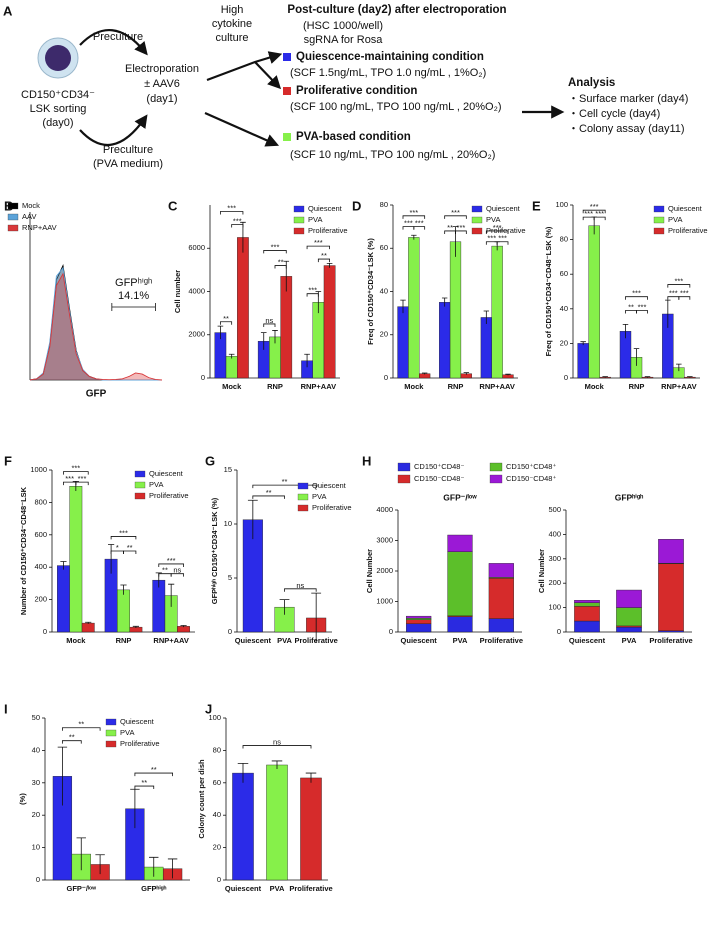 The height and width of the screenshot is (926, 713). Describe the element at coordinates (284, 640) in the screenshot. I see `x-tick-label: PVA` at that location.